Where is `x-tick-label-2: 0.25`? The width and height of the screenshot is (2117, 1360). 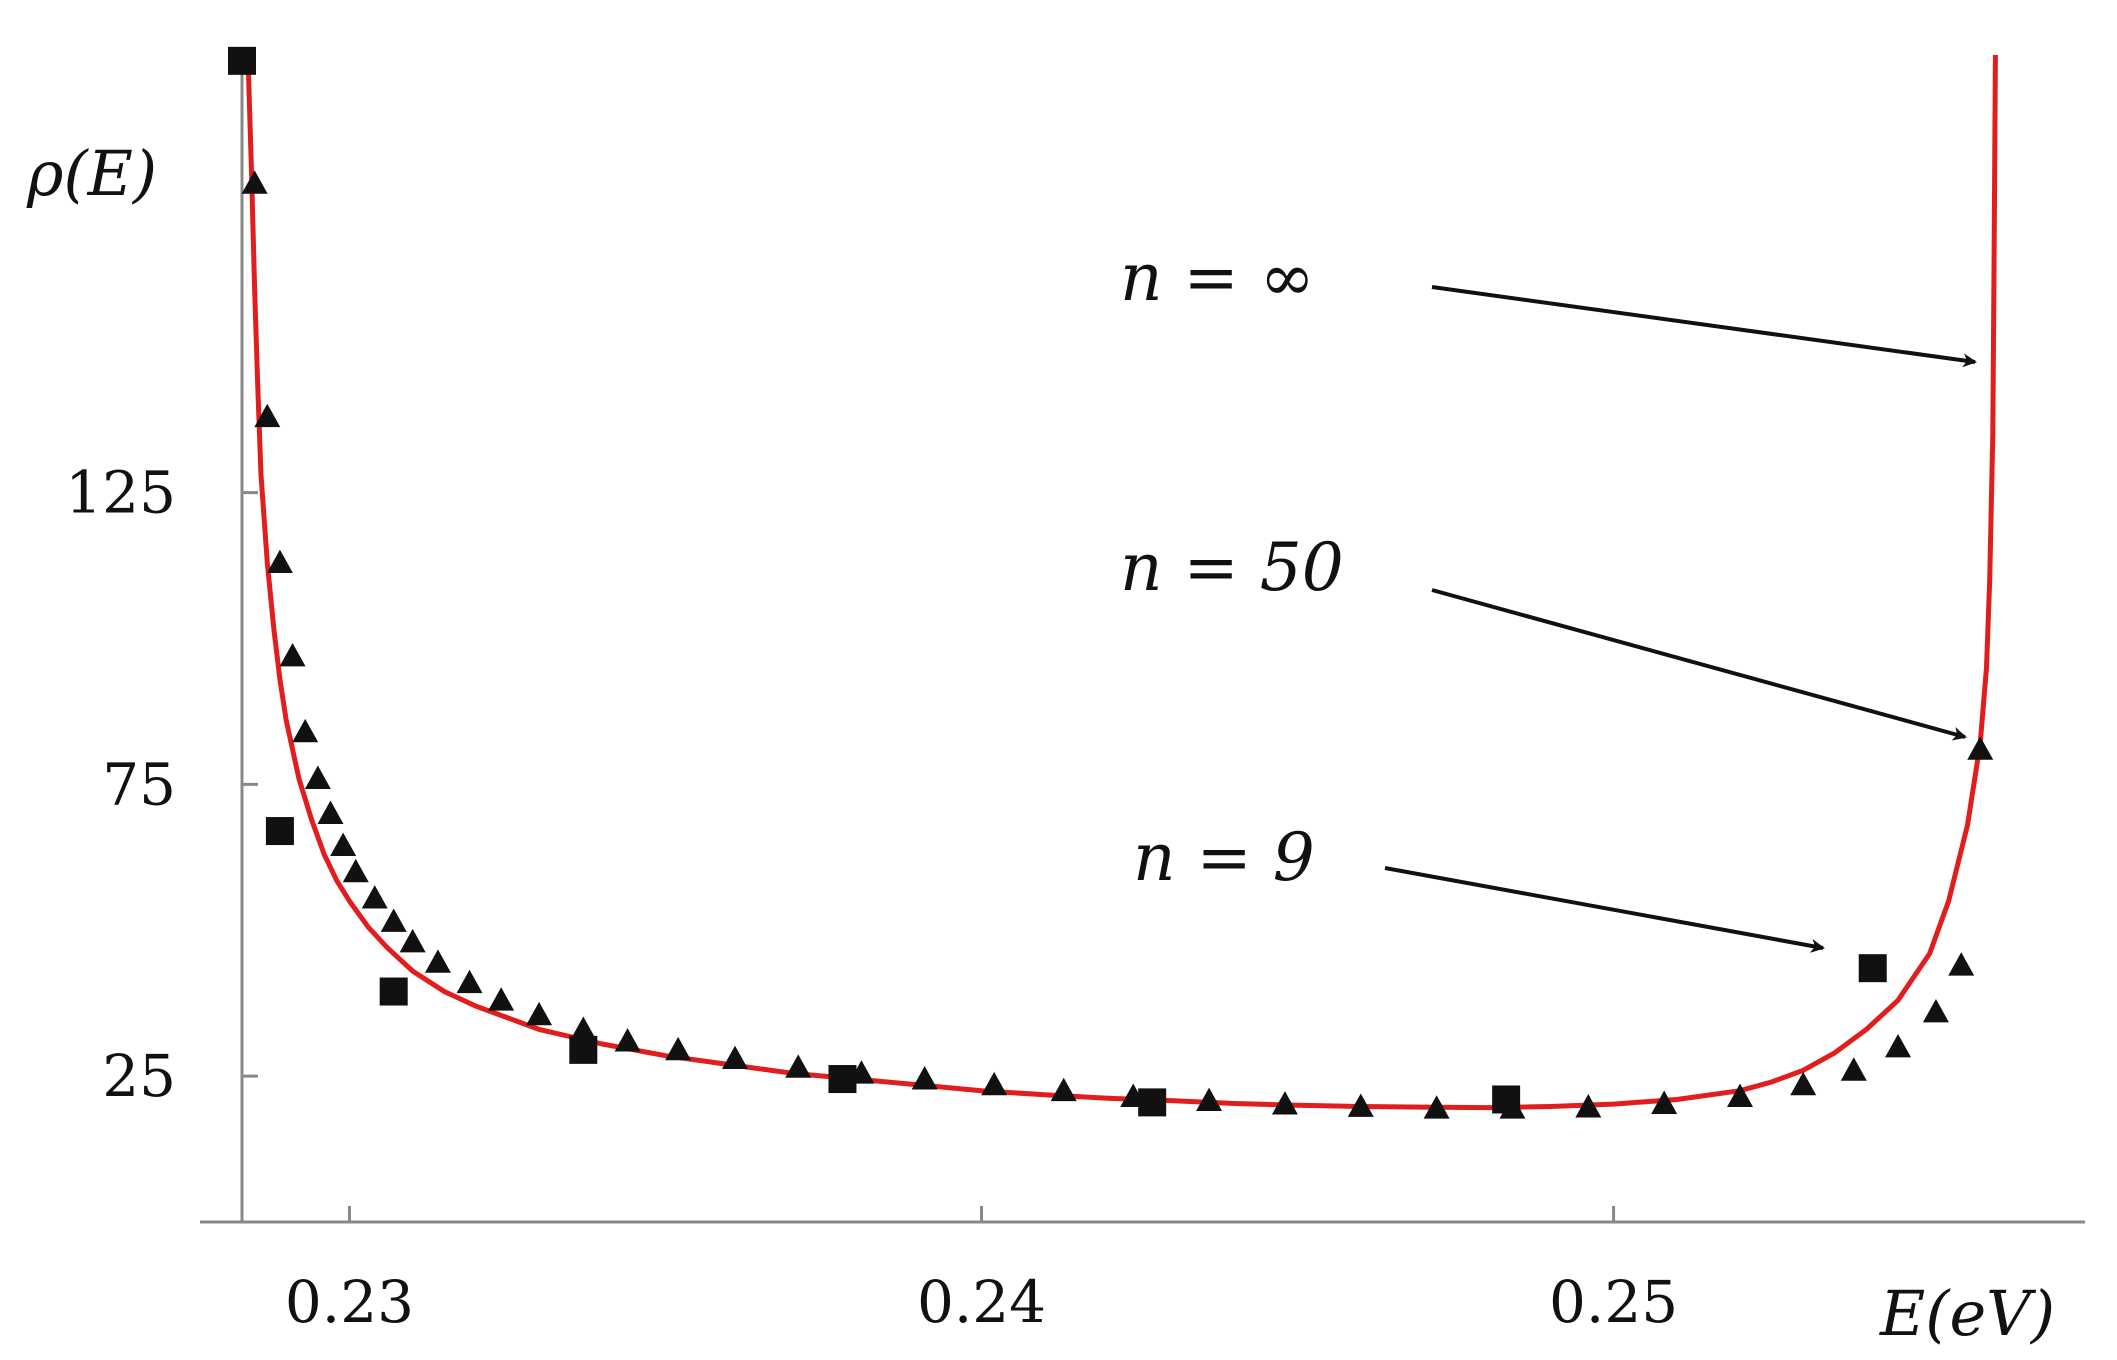 x-tick-label-2: 0.25 is located at coordinates (1613, 1302).